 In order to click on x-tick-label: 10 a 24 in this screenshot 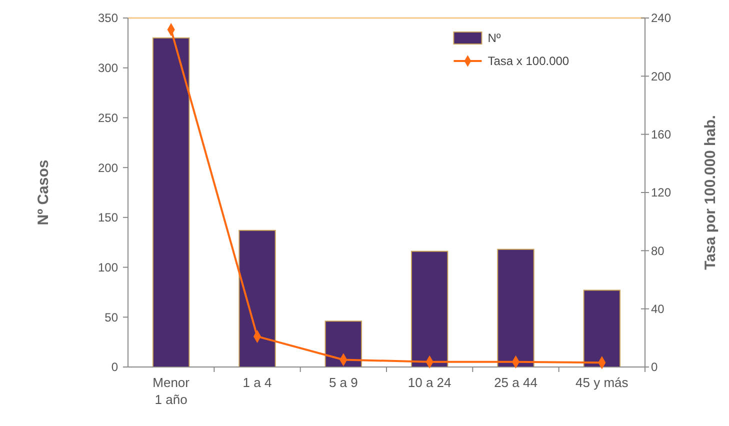, I will do `click(430, 382)`.